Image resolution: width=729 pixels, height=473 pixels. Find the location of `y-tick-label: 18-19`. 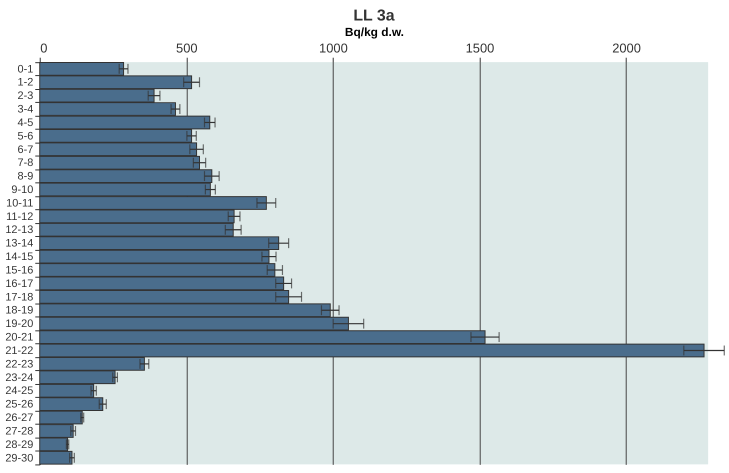

y-tick-label: 18-19 is located at coordinates (19, 310).